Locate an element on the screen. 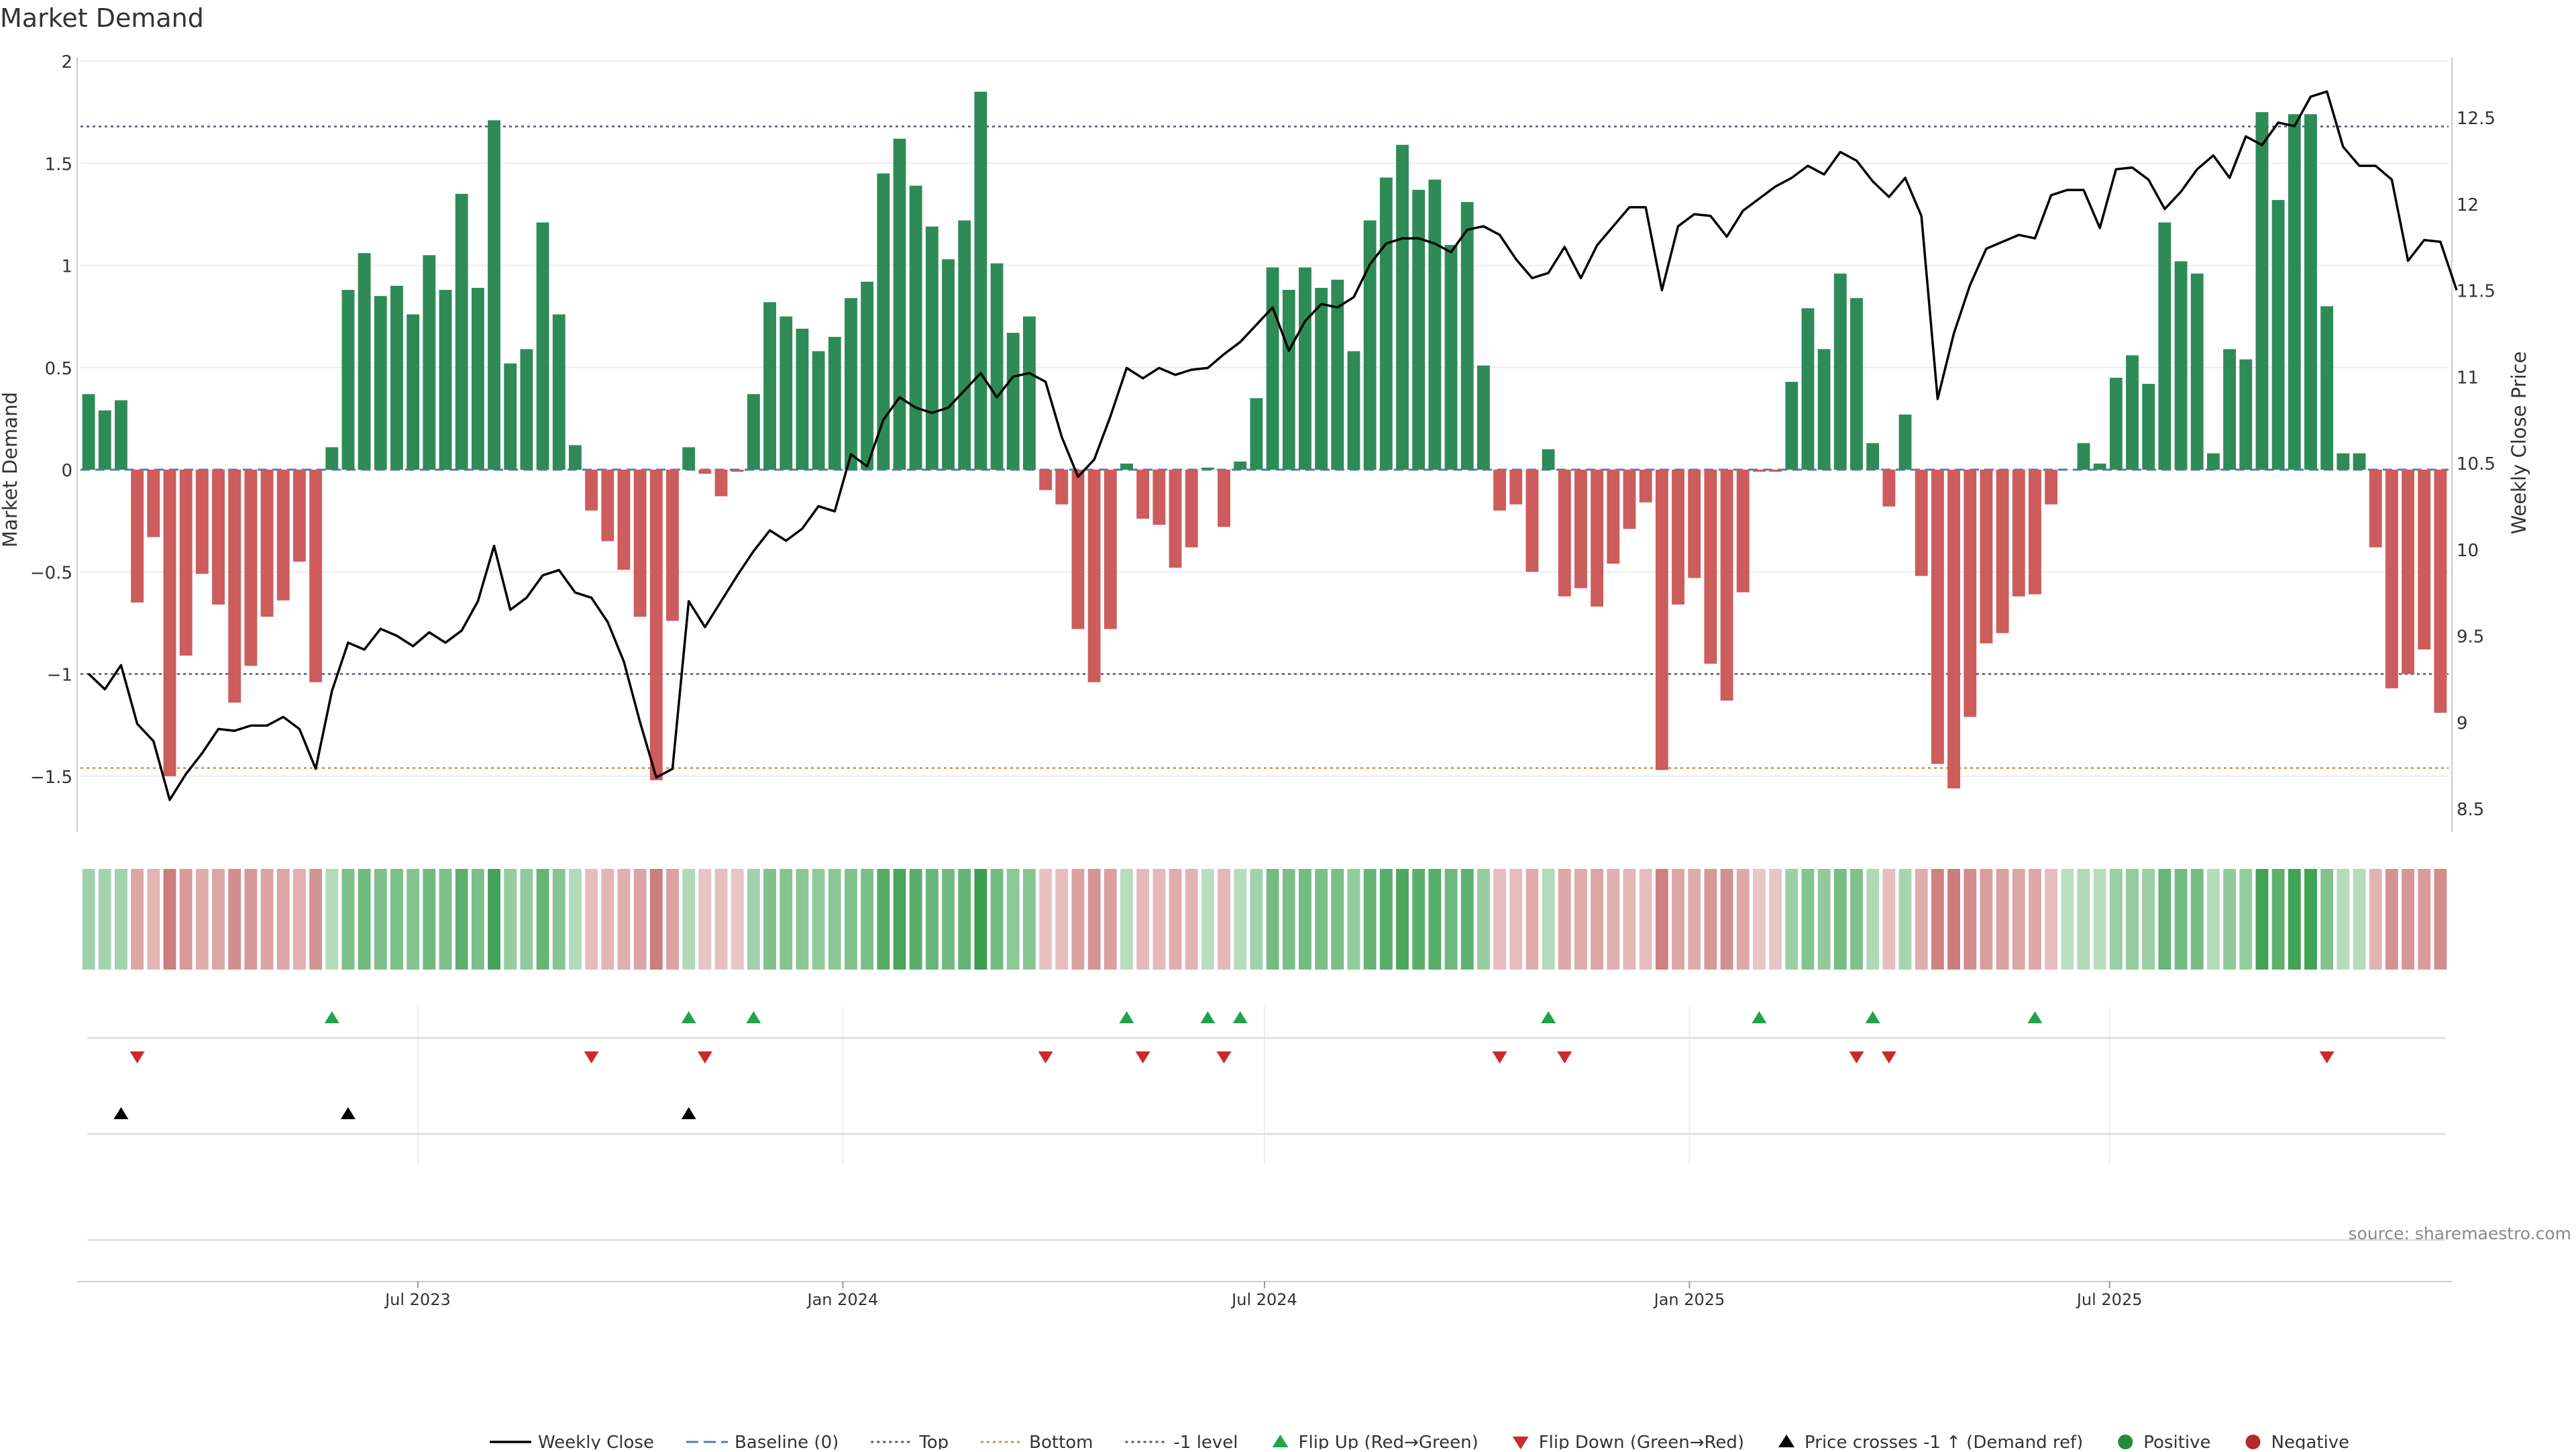 Image resolution: width=2576 pixels, height=1452 pixels. legend-item: Baseline (0) is located at coordinates (762, 1441).